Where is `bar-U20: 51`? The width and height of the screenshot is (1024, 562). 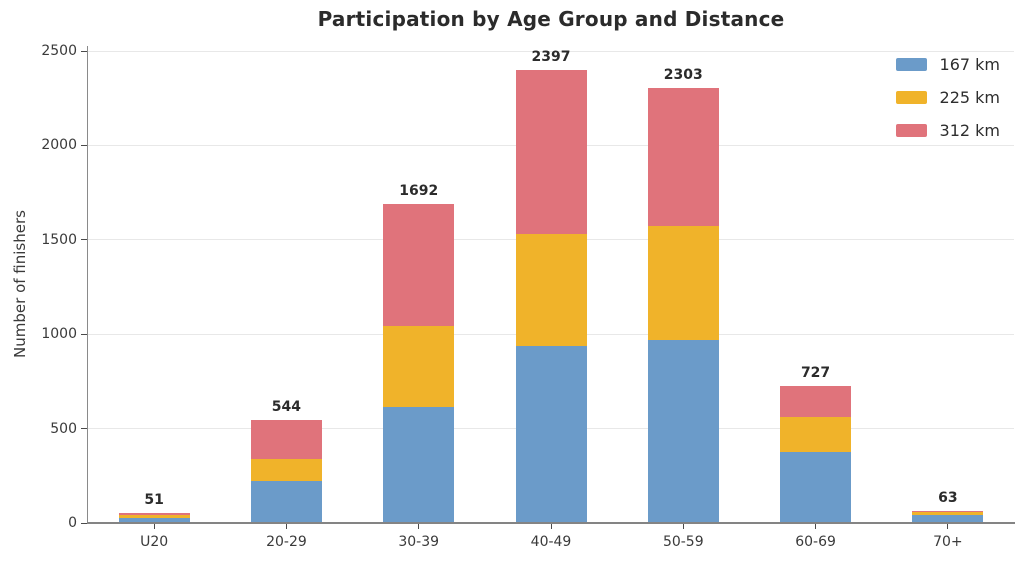 bar-U20: 51 is located at coordinates (154, 507).